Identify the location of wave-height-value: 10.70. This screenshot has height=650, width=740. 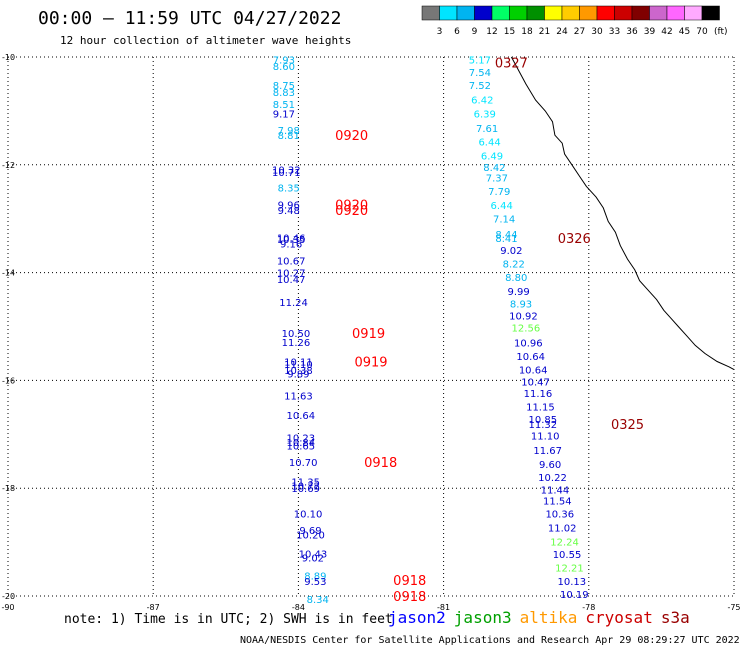
(303, 463).